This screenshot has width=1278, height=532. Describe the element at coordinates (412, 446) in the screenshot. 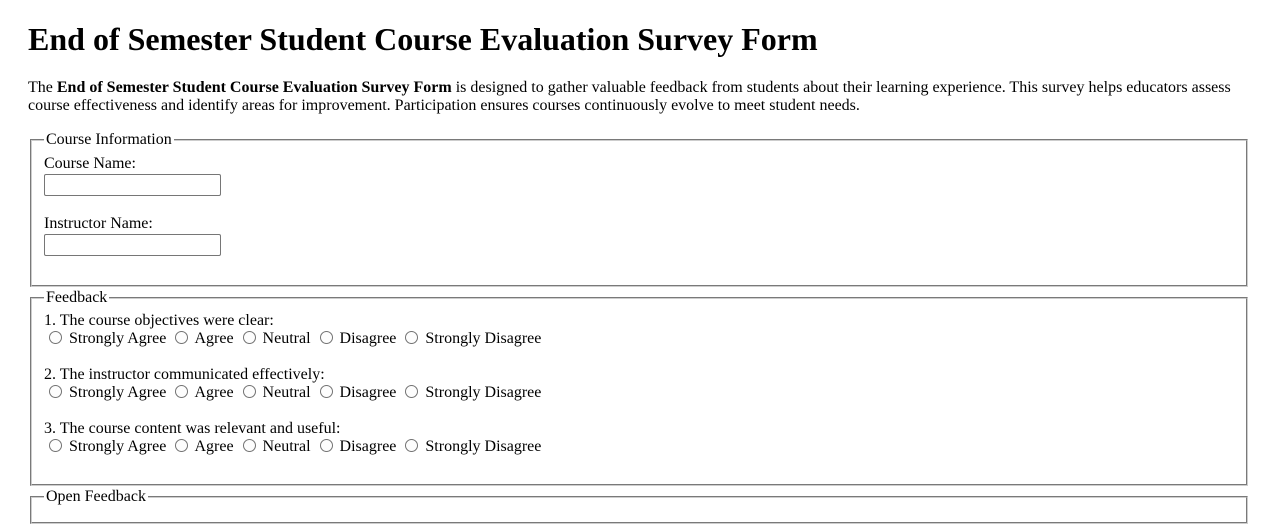

I see `radio-q3-strongly-disagree` at that location.